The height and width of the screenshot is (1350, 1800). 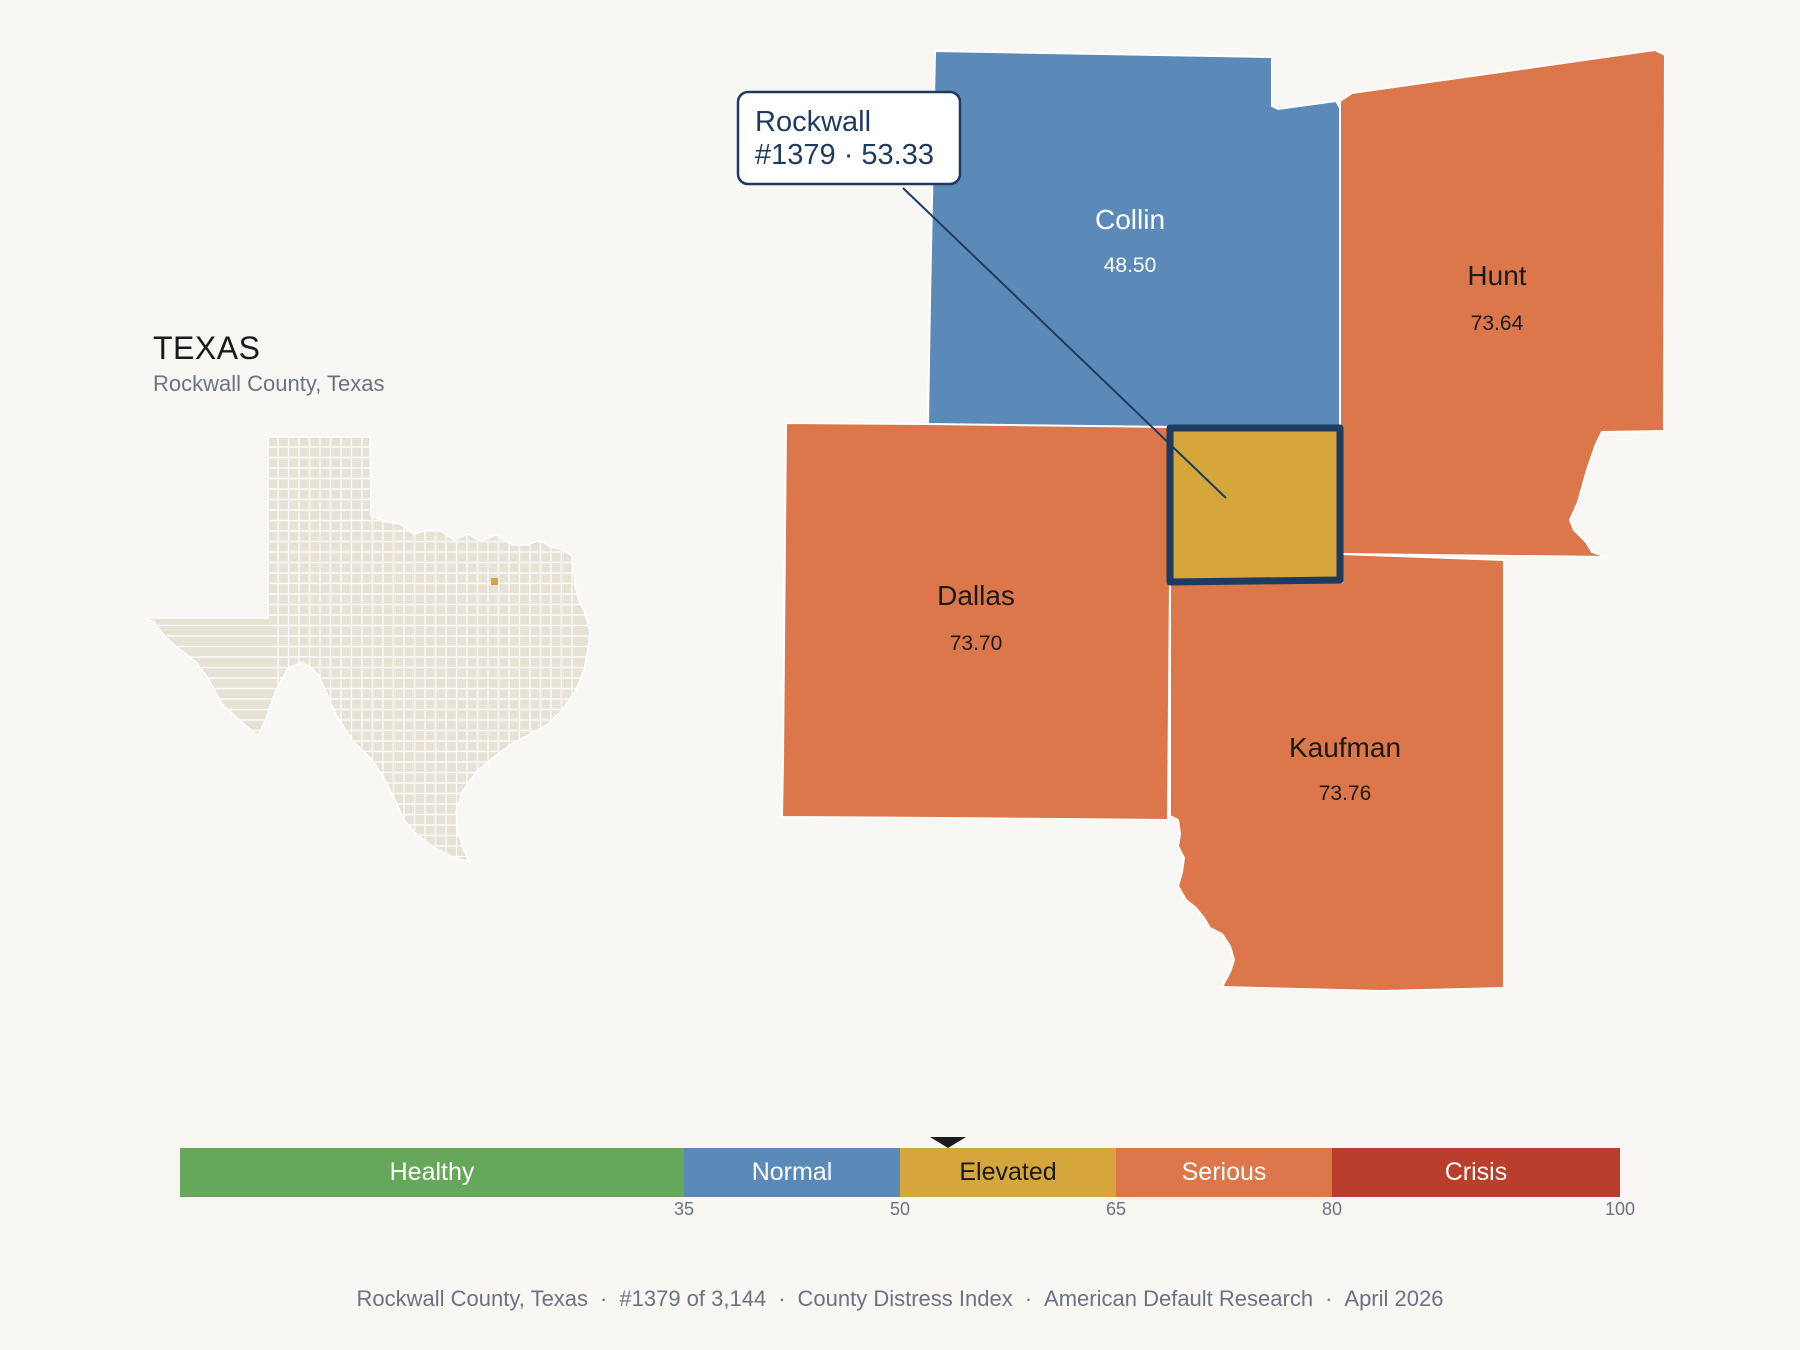 What do you see at coordinates (1620, 1209) in the screenshot?
I see `legend-tick-100: 100` at bounding box center [1620, 1209].